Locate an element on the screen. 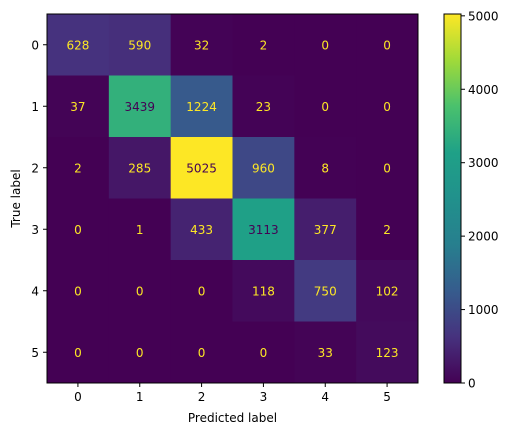 The width and height of the screenshot is (515, 436). x-tick-label: 2 is located at coordinates (202, 397).